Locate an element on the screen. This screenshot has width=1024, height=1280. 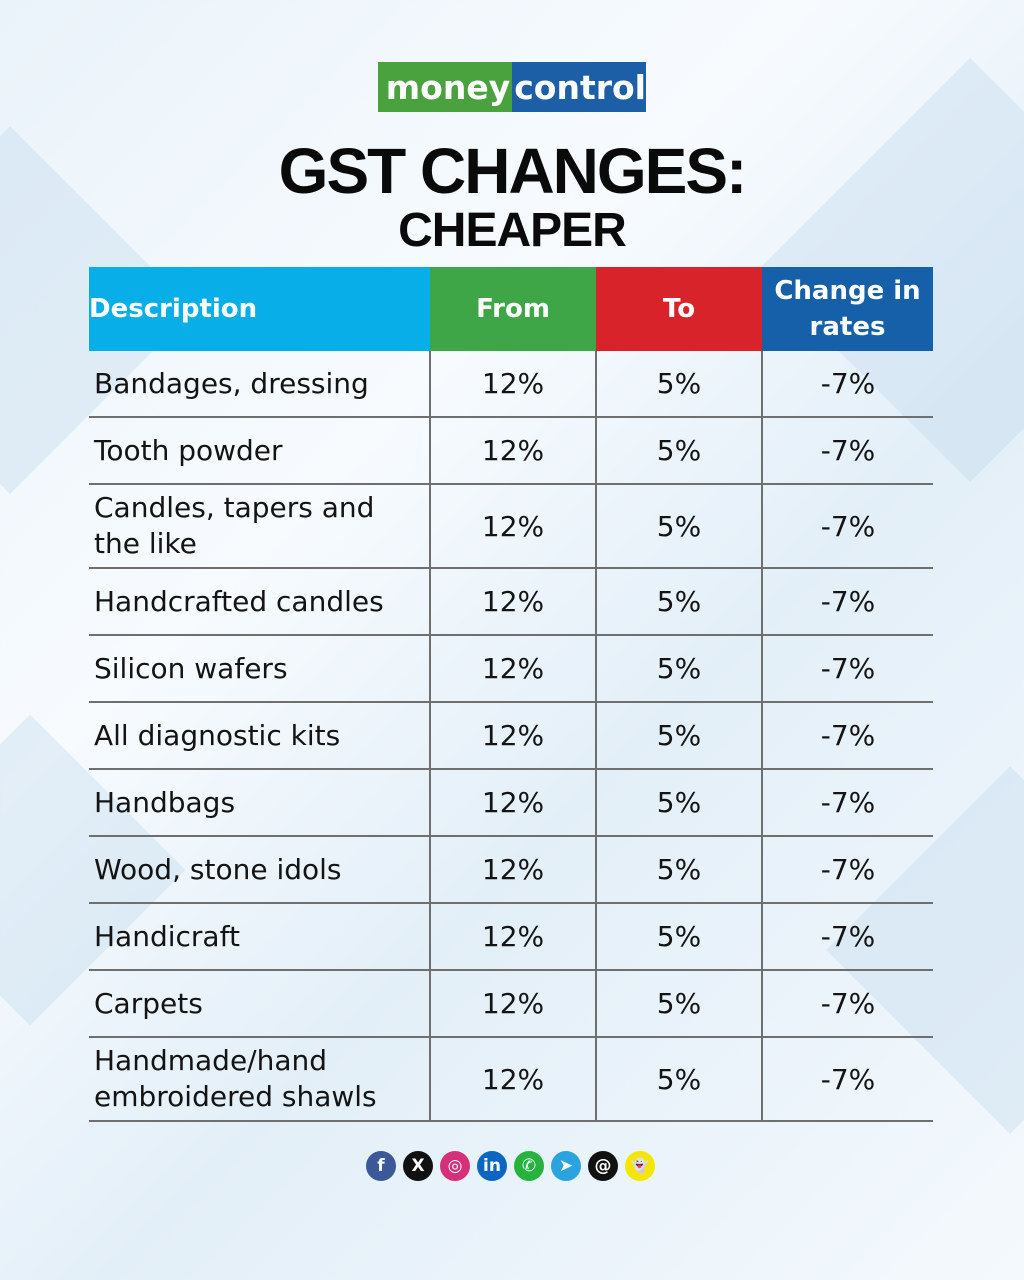
page-subtitle: CHEAPER is located at coordinates (512, 230).